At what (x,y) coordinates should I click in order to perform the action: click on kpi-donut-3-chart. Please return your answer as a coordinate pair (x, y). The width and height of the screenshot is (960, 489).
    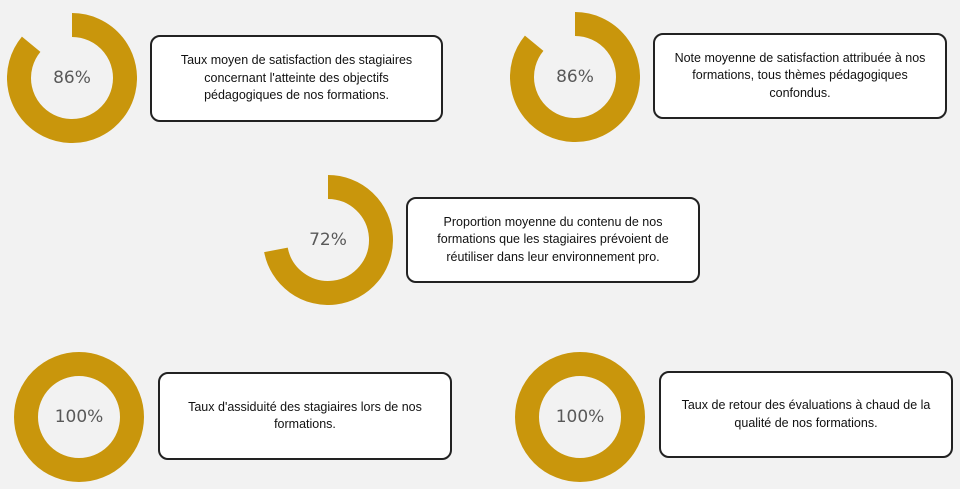
    Looking at the image, I should click on (328, 240).